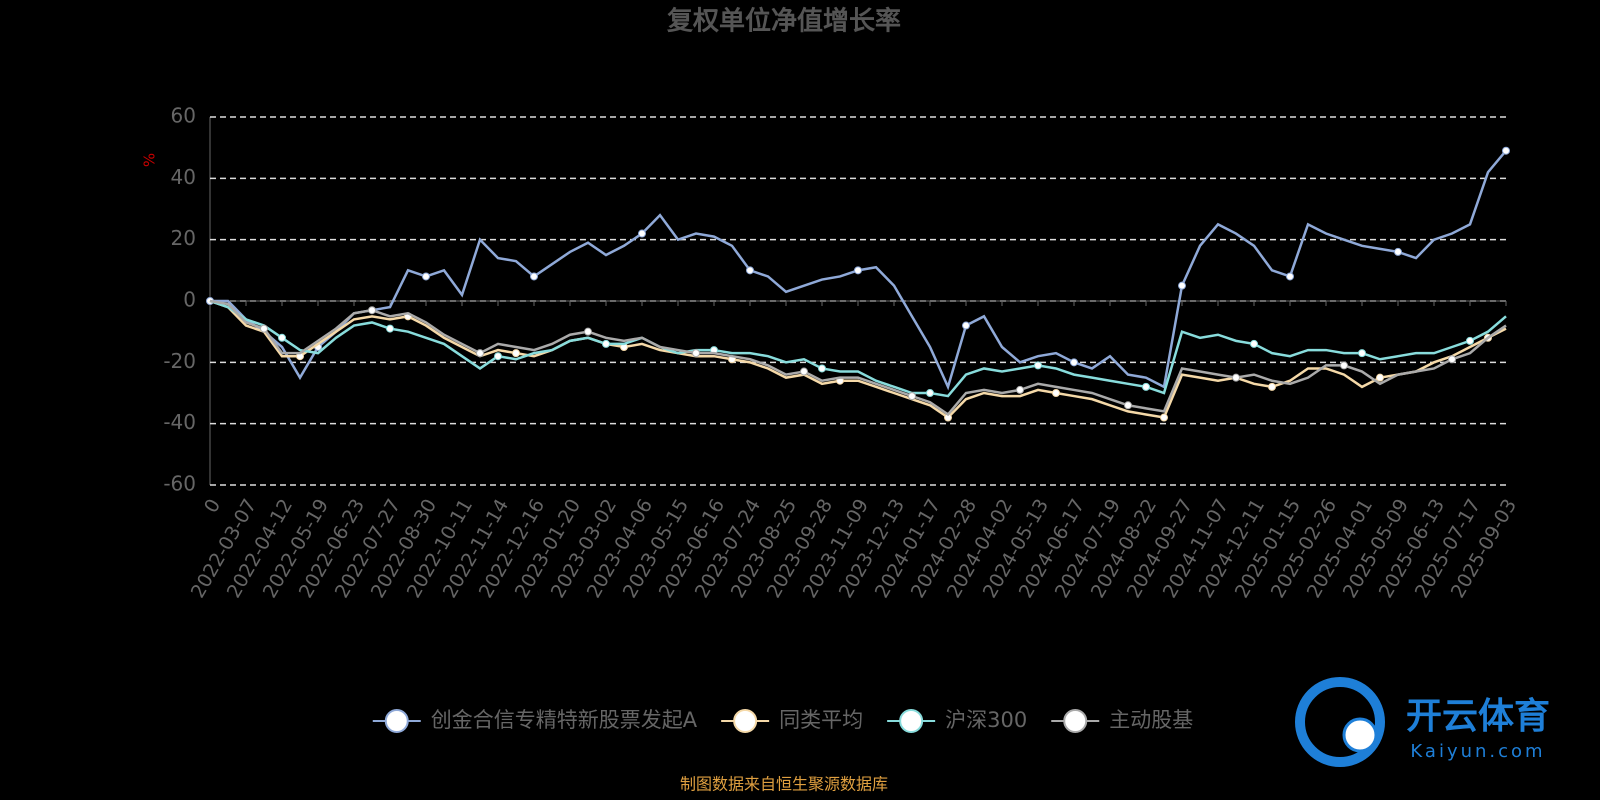 This screenshot has width=1600, height=800. What do you see at coordinates (784, 784) in the screenshot?
I see `source-note: 制图数据来自恒生聚源数据库` at bounding box center [784, 784].